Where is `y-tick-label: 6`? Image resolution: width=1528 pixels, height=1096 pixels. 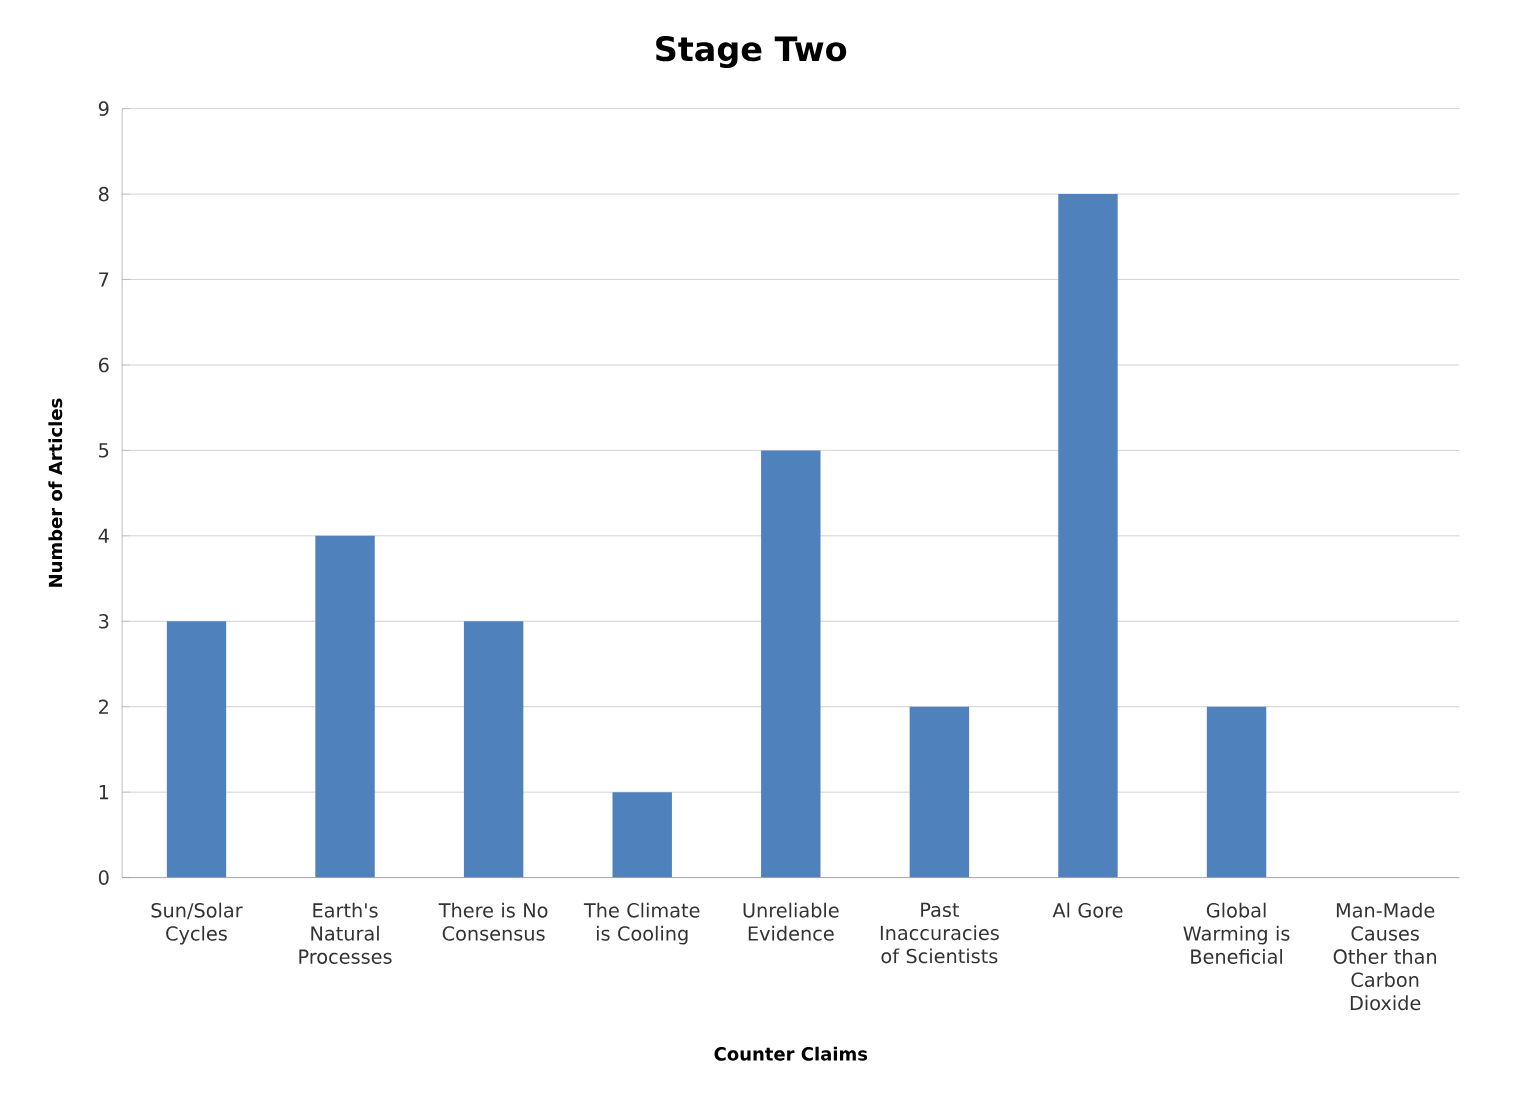
y-tick-label: 6 is located at coordinates (103, 365).